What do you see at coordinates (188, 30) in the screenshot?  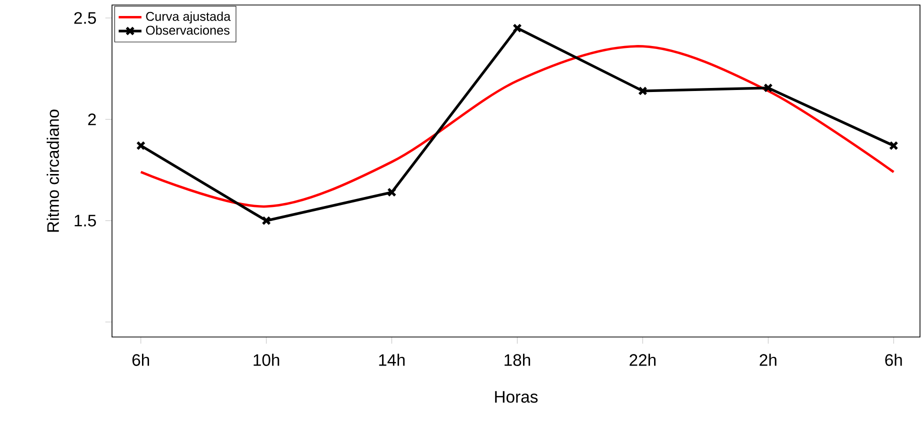 I see `legend-label: Observaciones` at bounding box center [188, 30].